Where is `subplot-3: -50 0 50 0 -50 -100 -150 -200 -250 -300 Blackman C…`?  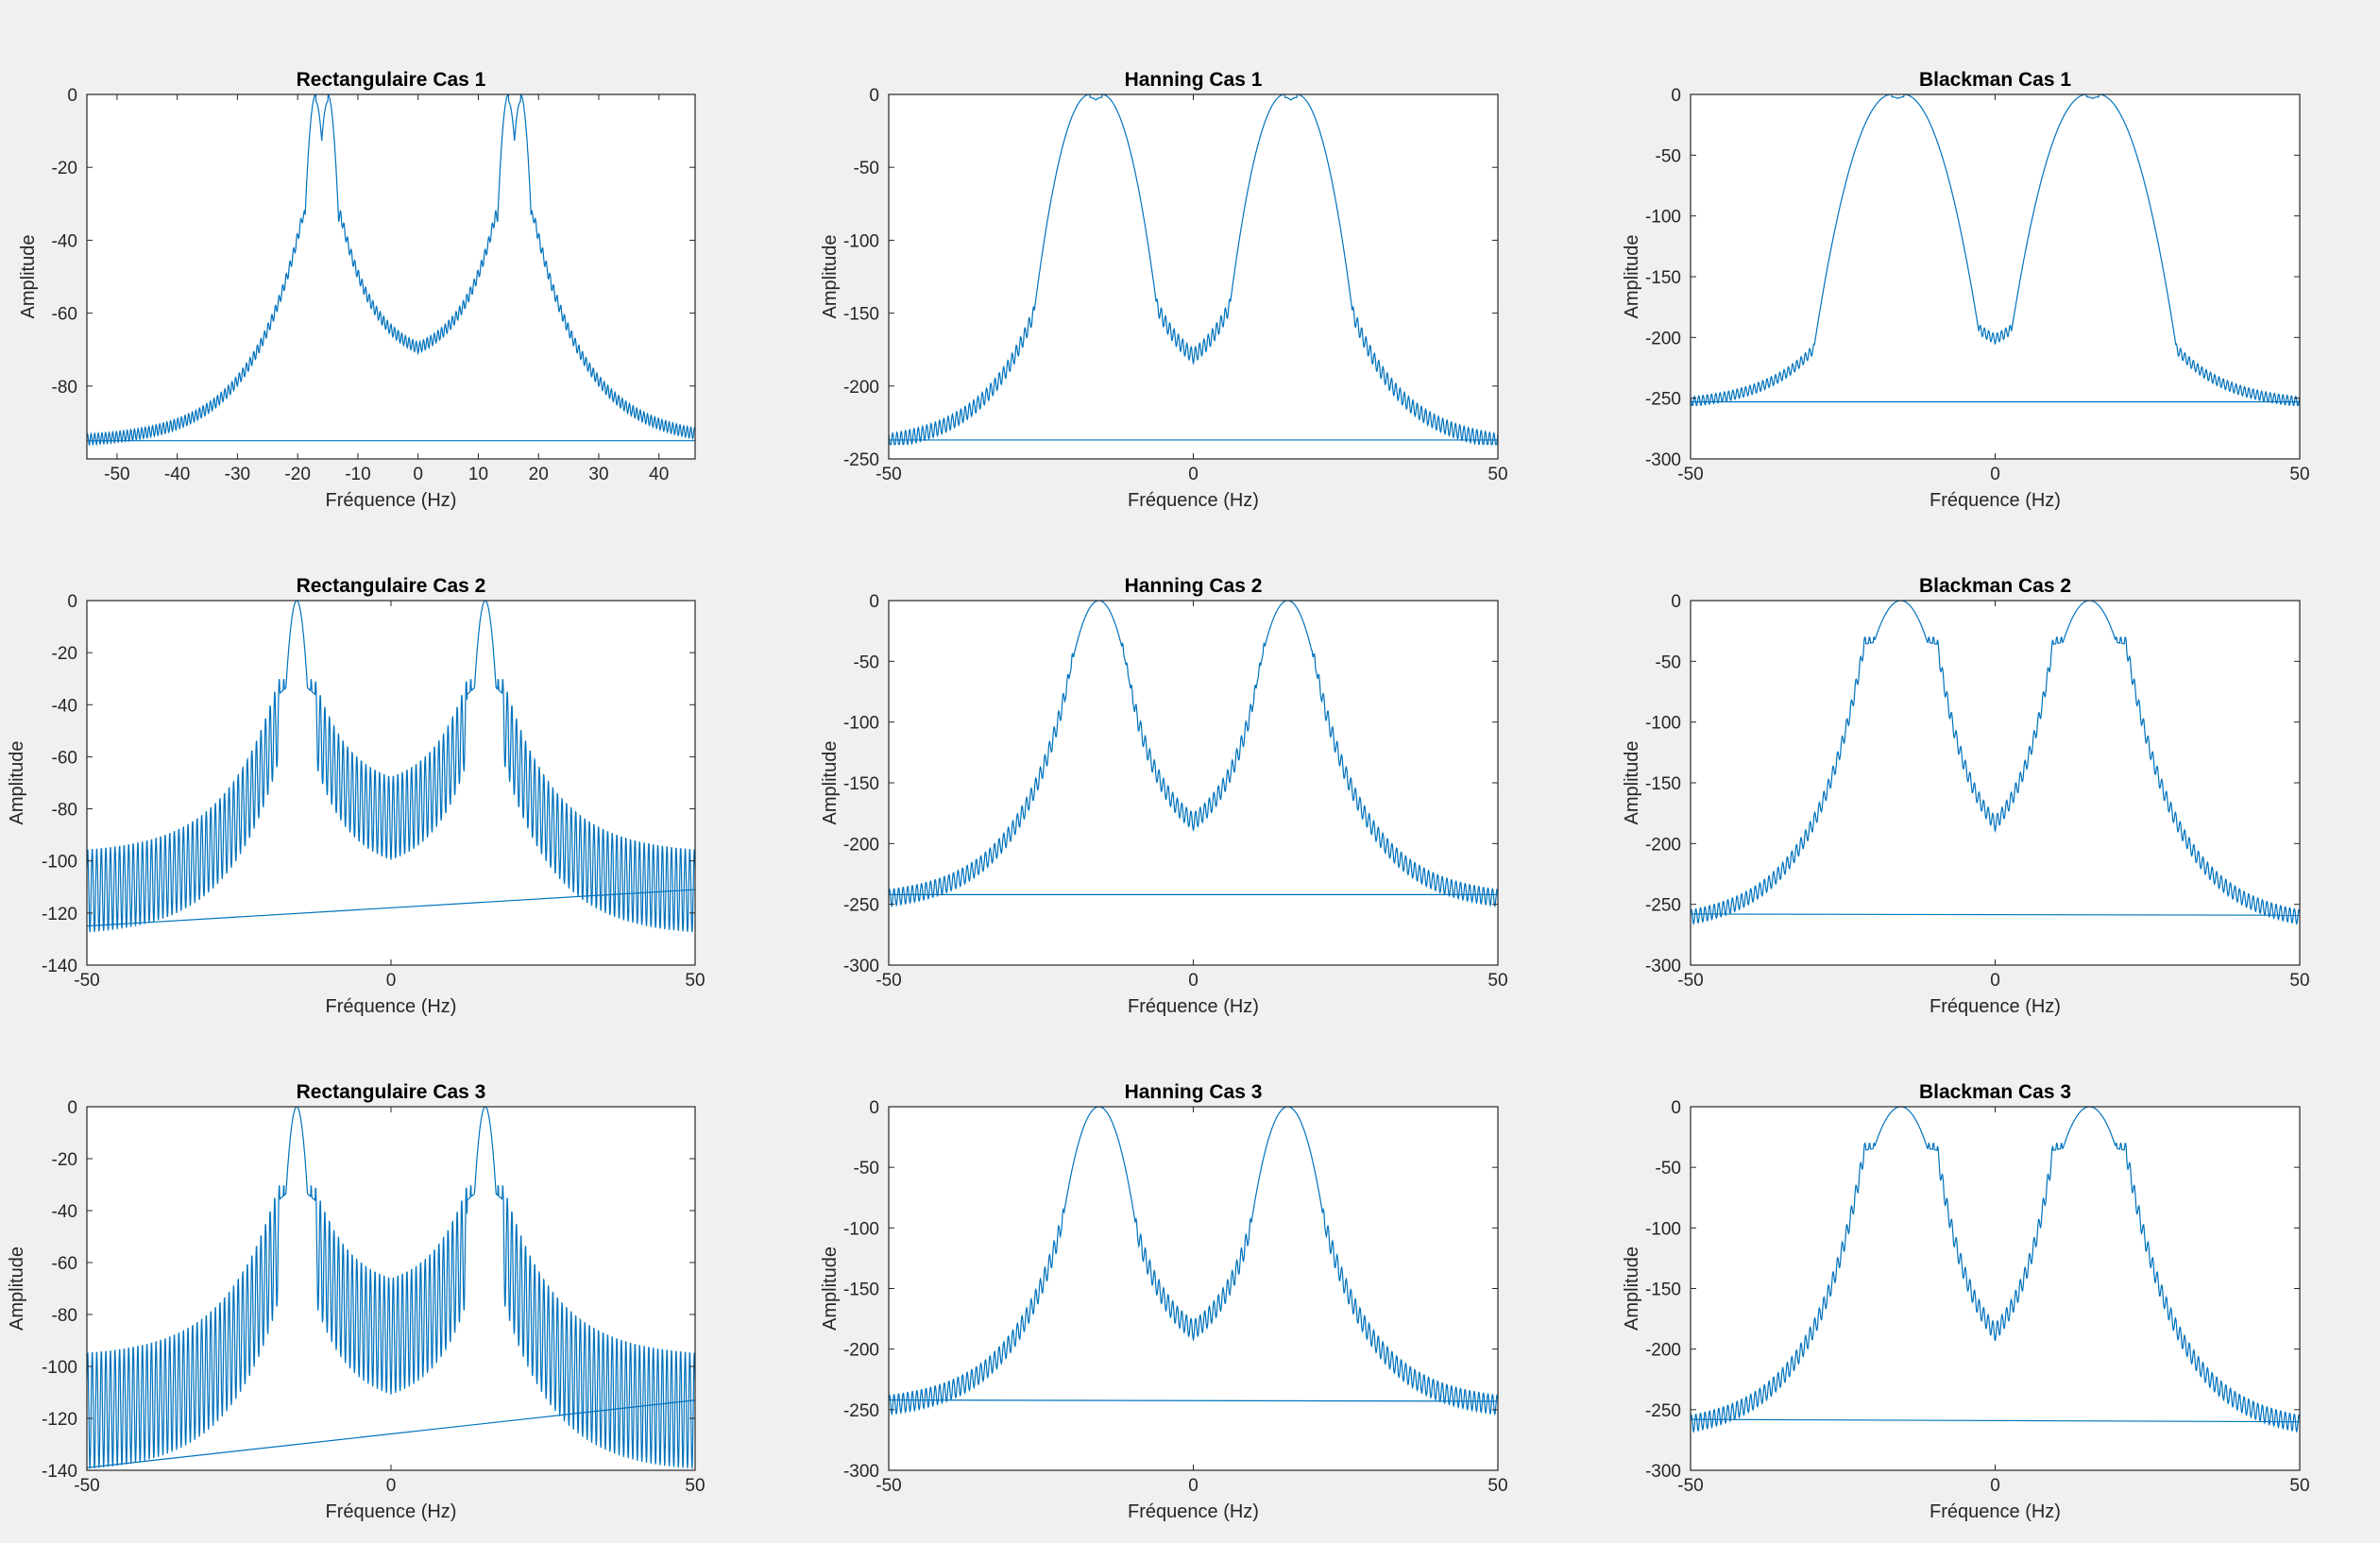
subplot-3: -50 0 50 0 -50 -100 -150 -200 -250 -300 Blackman C… is located at coordinates (1966, 290).